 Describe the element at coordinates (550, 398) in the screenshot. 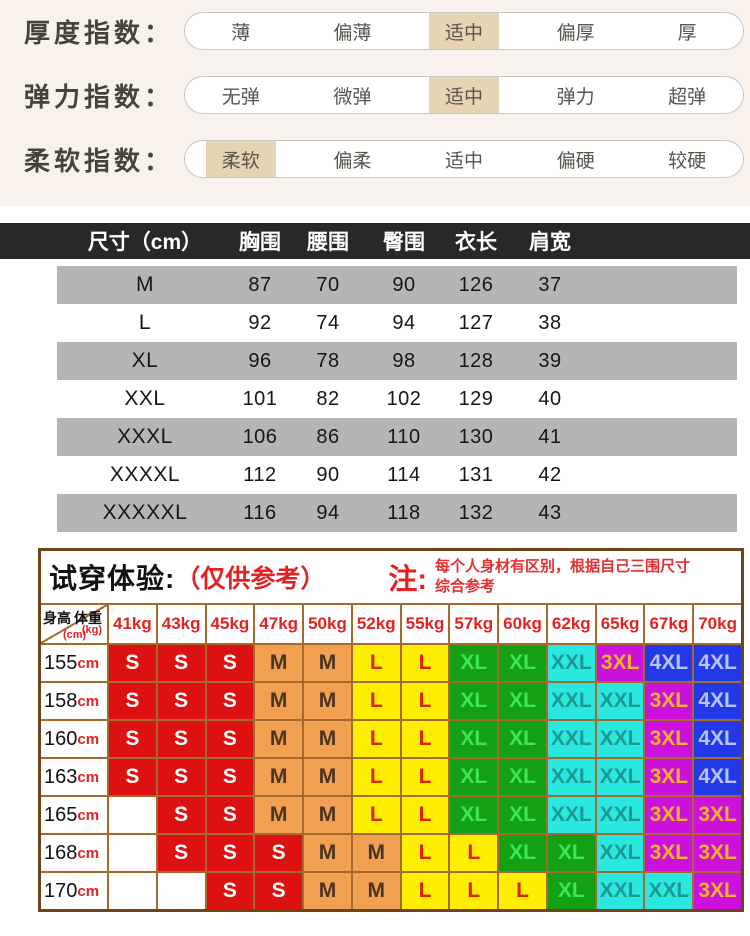

I see `measurement-cell: 40` at that location.